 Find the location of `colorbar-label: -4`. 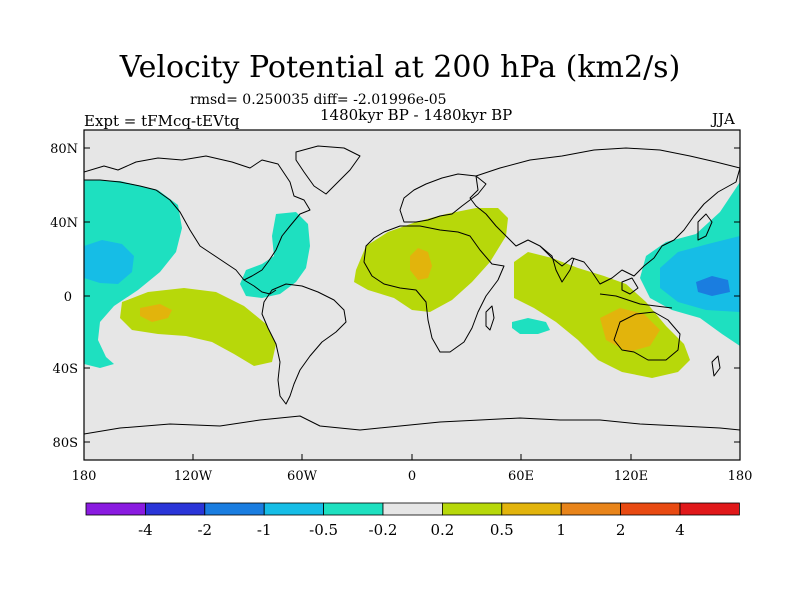

colorbar-label: -4 is located at coordinates (145, 530).